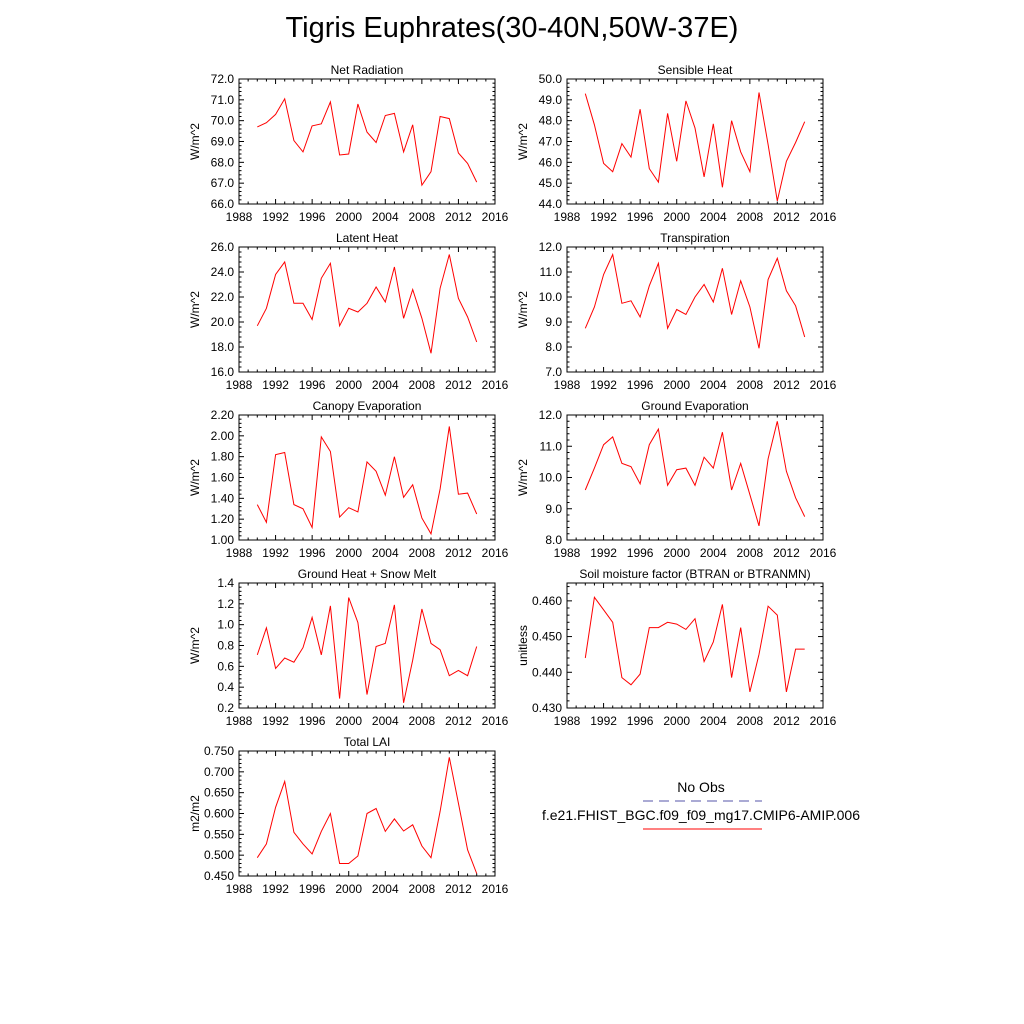 The height and width of the screenshot is (1024, 1024). Describe the element at coordinates (219, 814) in the screenshot. I see `y-tick-label: 0.600` at that location.